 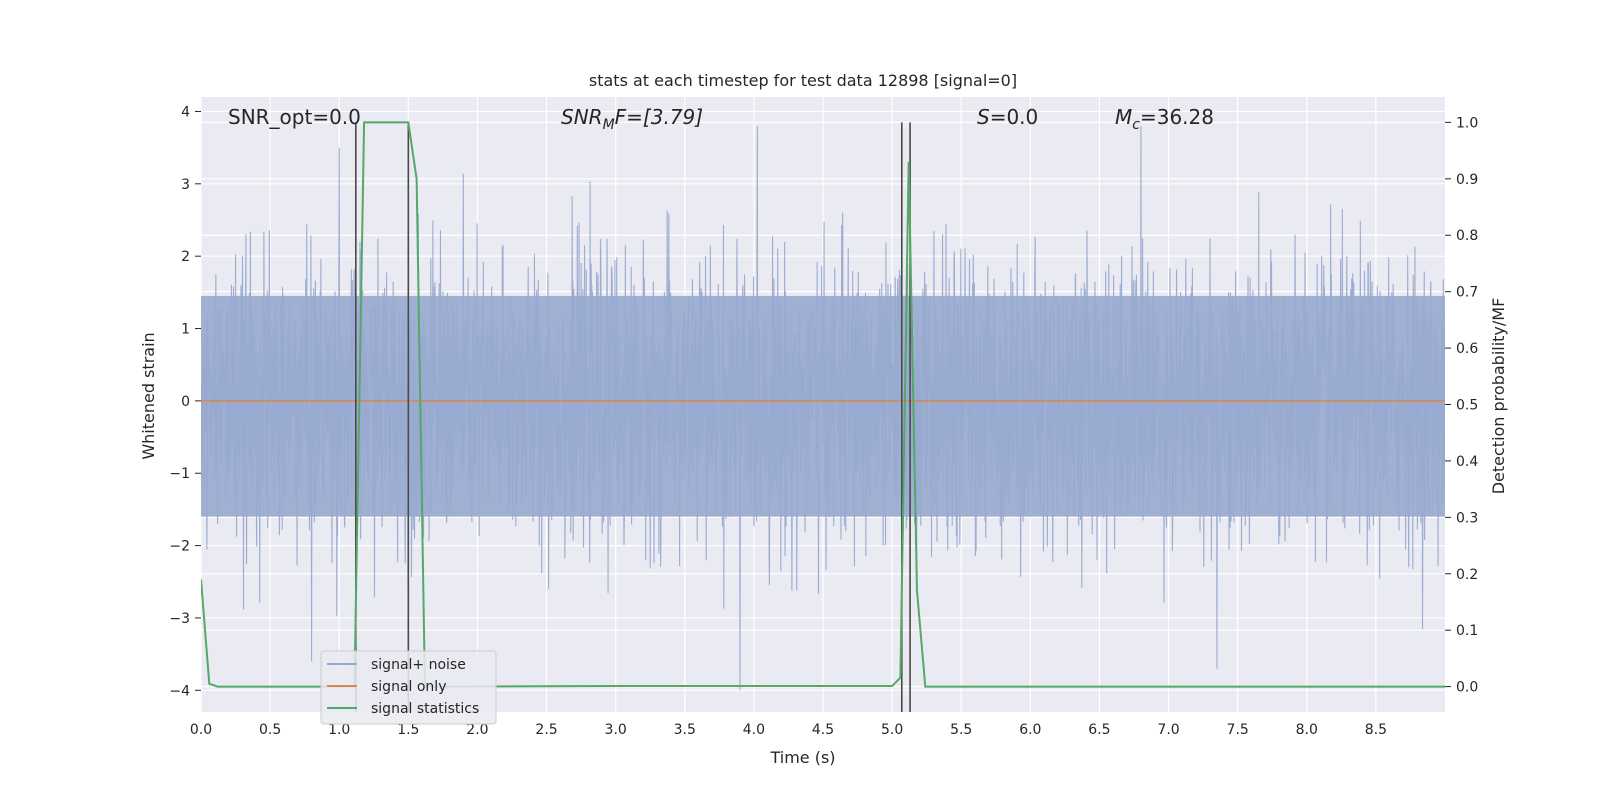 I want to click on legend-box, so click(x=408, y=687).